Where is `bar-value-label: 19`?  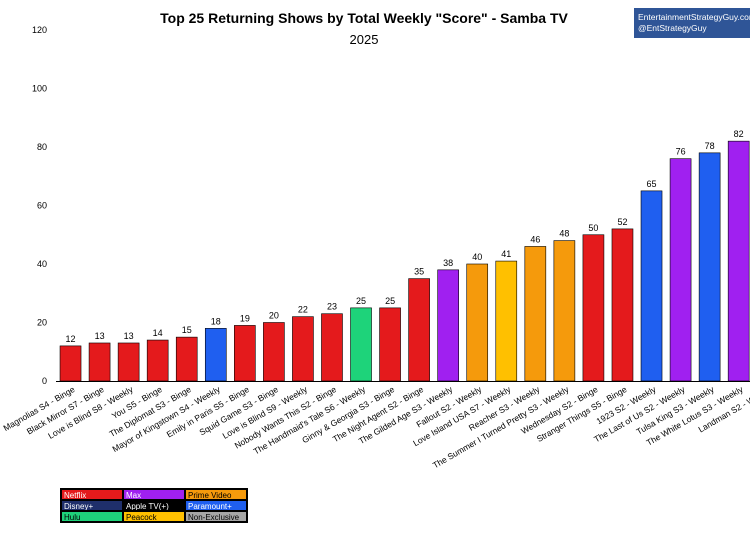
bar-value-label: 19 is located at coordinates (245, 318).